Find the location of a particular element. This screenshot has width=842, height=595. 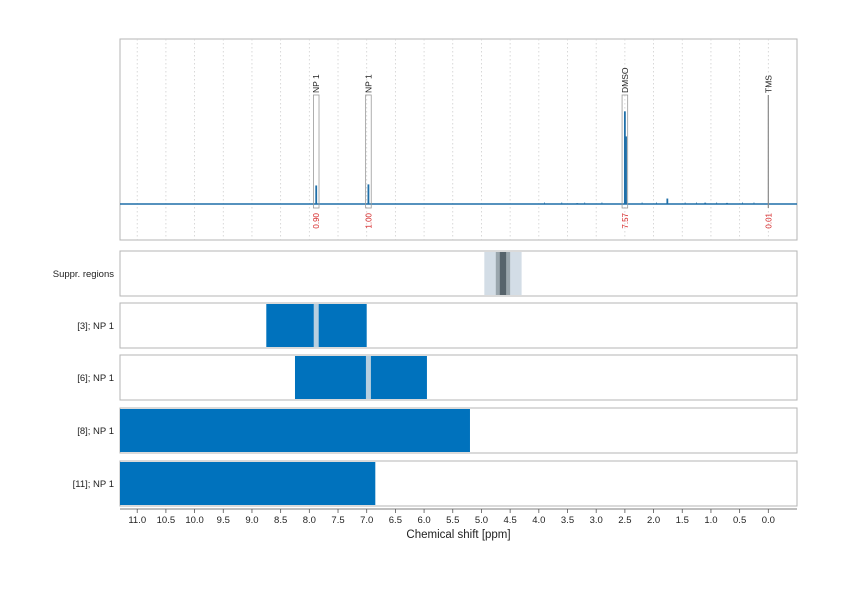

x-tick-label: 2.0 is located at coordinates (653, 520).